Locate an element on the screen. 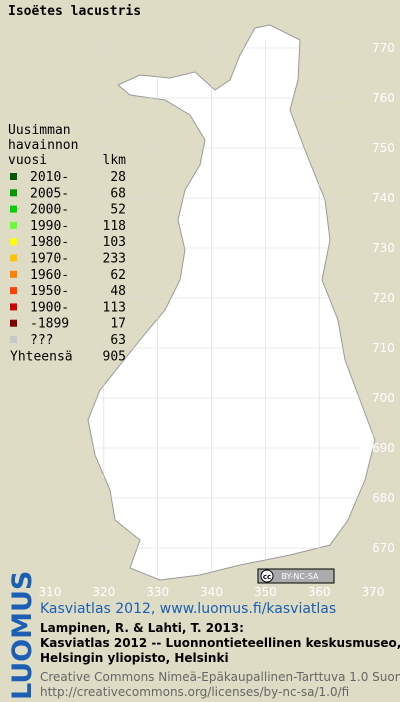  legend-total-label: Yhteensä is located at coordinates (41, 356).